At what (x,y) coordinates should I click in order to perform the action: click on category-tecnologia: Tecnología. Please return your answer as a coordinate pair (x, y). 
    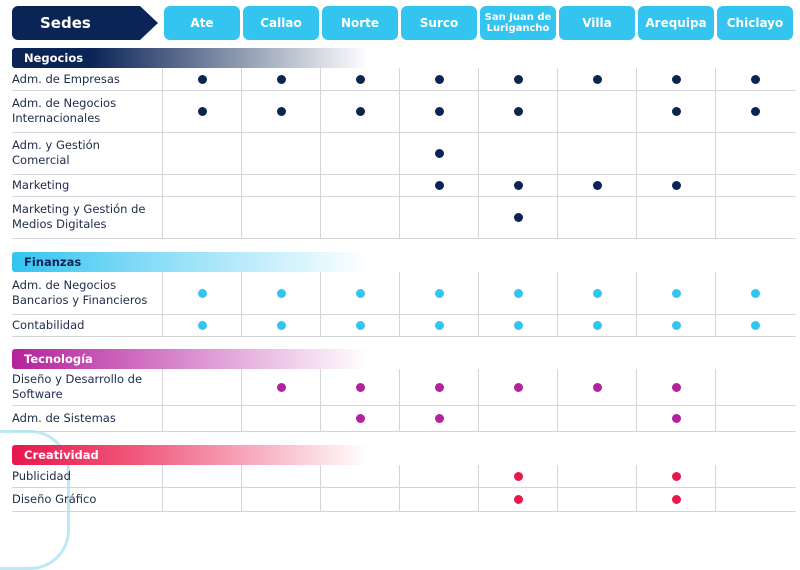
    Looking at the image, I should click on (190, 359).